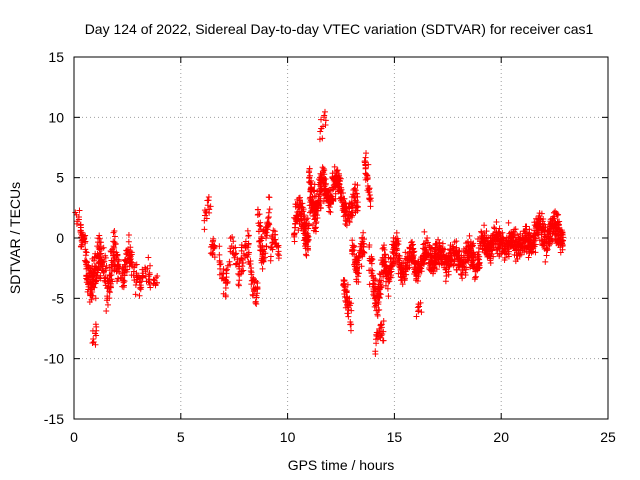 This screenshot has width=640, height=480. I want to click on y-tick-label: 15, so click(56, 57).